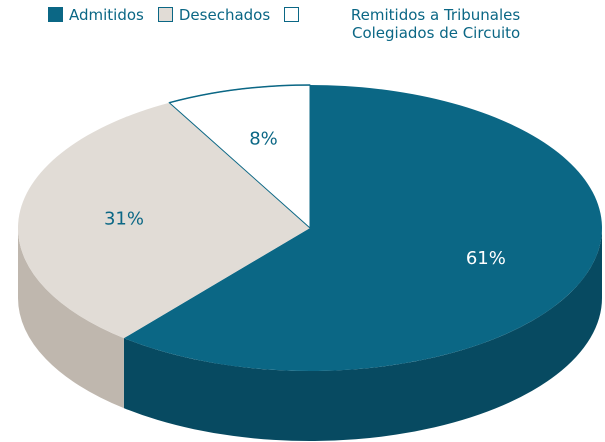  What do you see at coordinates (240, 94) in the screenshot?
I see `pie-edge` at bounding box center [240, 94].